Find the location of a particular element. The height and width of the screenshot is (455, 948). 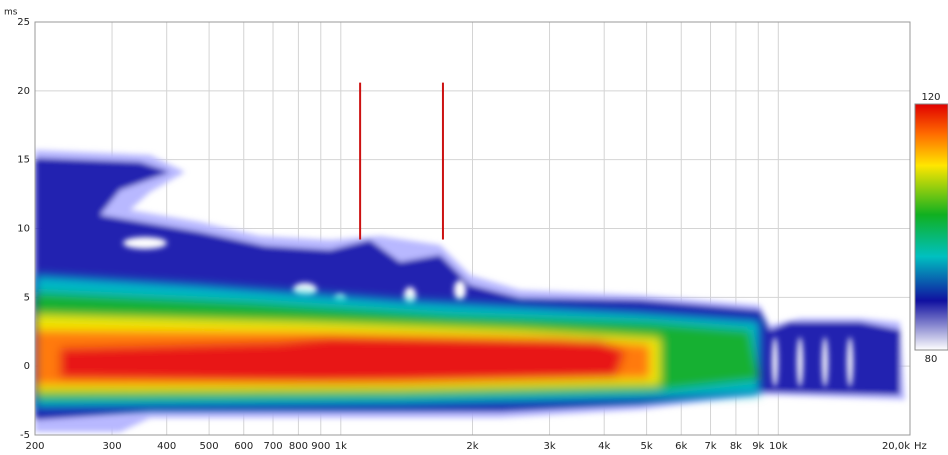

x-tick-label: 20,0k is located at coordinates (896, 446).